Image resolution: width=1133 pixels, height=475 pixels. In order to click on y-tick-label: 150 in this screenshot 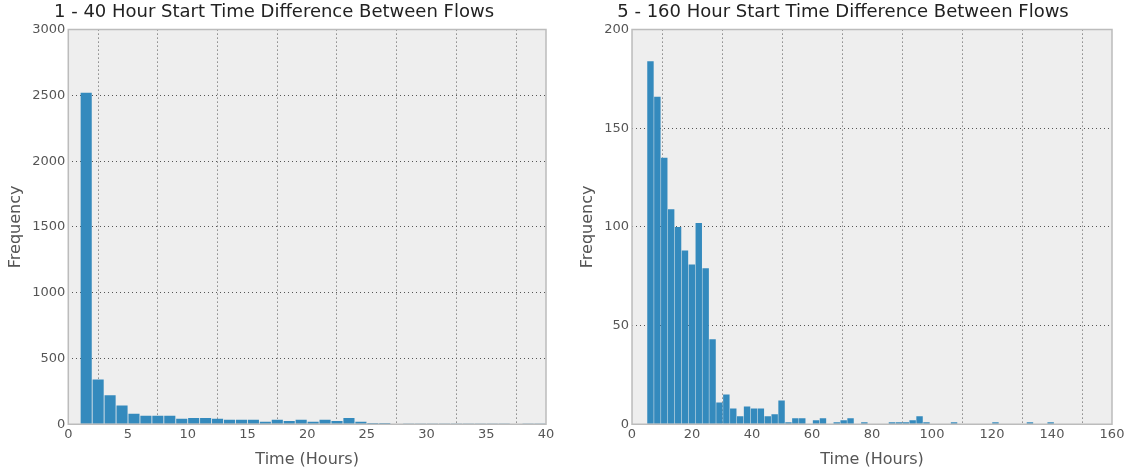, I will do `click(617, 127)`.